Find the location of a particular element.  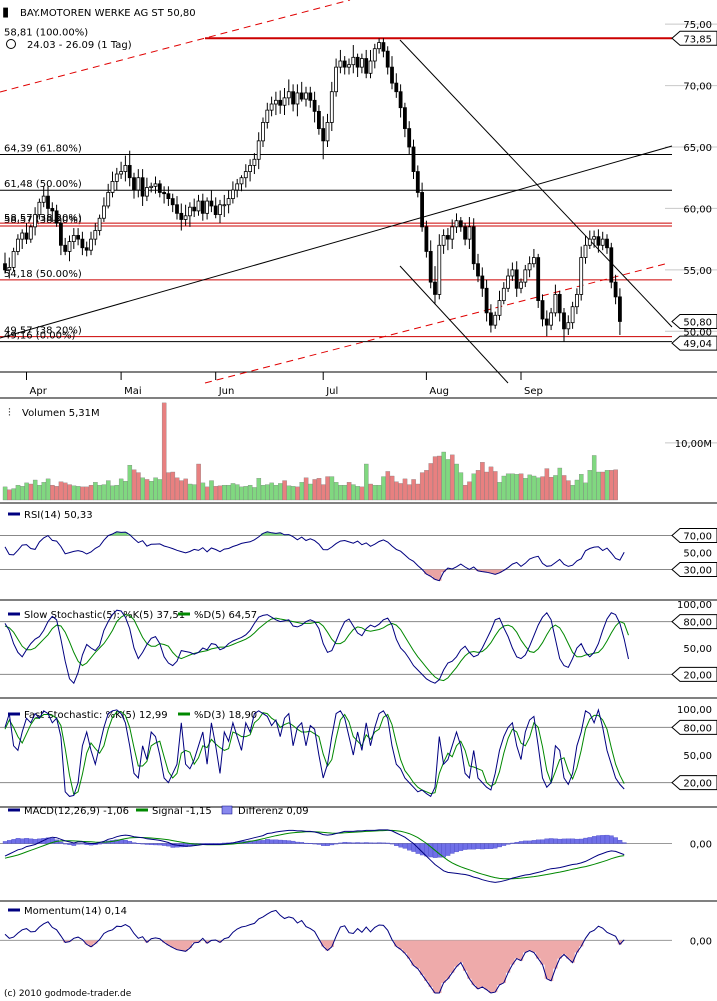

falling-support-trendline is located at coordinates (454, 324).